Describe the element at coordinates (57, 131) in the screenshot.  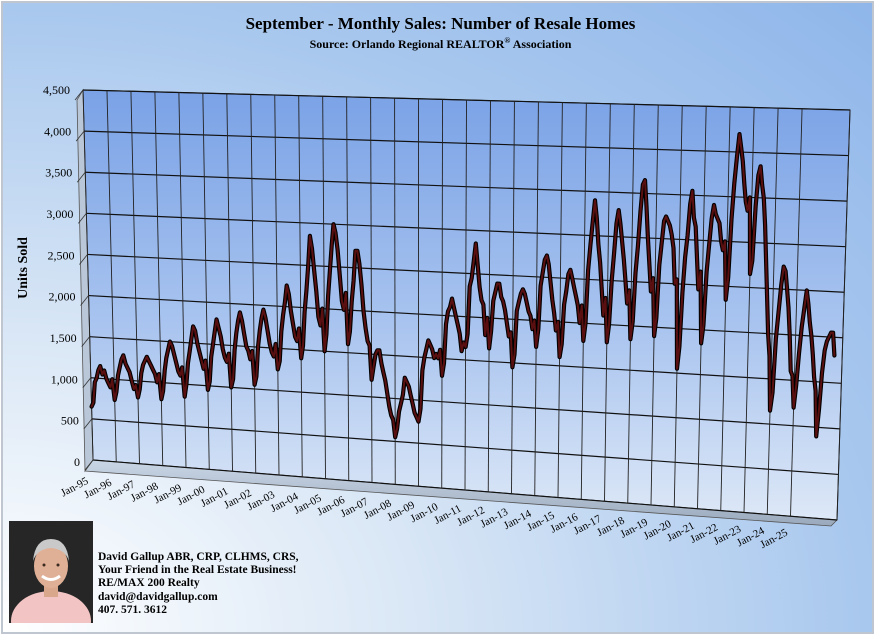
I see `y-tick-label: 4,000` at that location.